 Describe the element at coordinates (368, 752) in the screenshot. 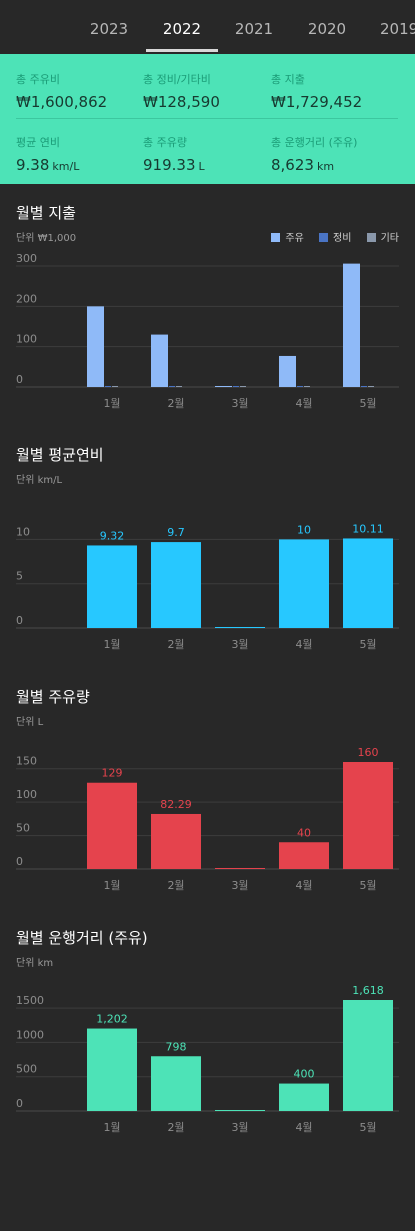

I see `data-label: 160` at that location.